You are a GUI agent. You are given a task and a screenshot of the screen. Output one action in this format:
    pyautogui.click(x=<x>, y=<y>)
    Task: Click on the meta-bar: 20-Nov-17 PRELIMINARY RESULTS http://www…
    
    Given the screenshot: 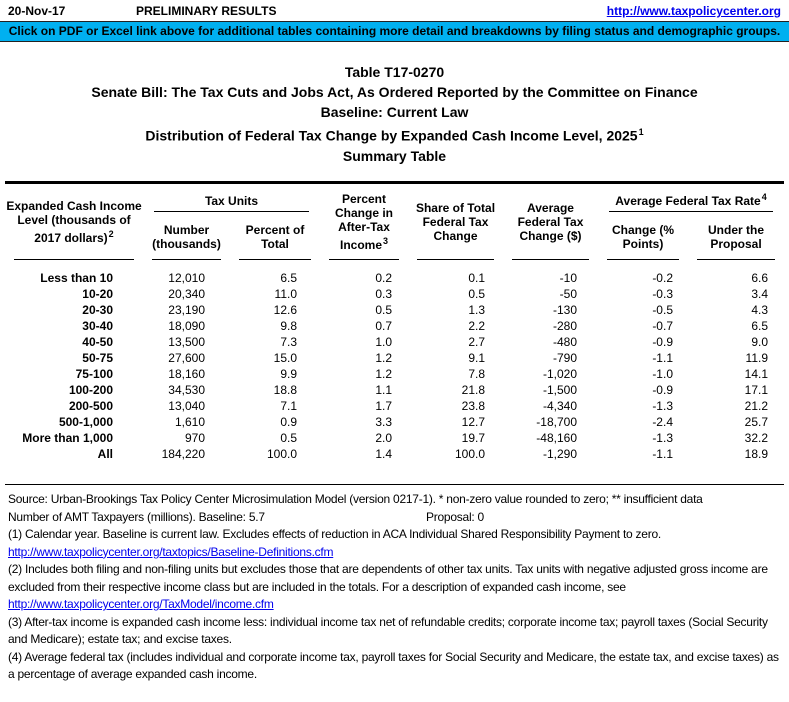 What is the action you would take?
    pyautogui.click(x=394, y=10)
    